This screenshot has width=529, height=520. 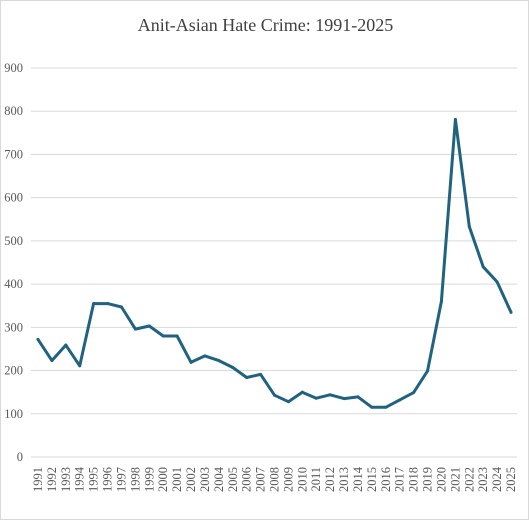 I want to click on data-point-1998, so click(x=135, y=329).